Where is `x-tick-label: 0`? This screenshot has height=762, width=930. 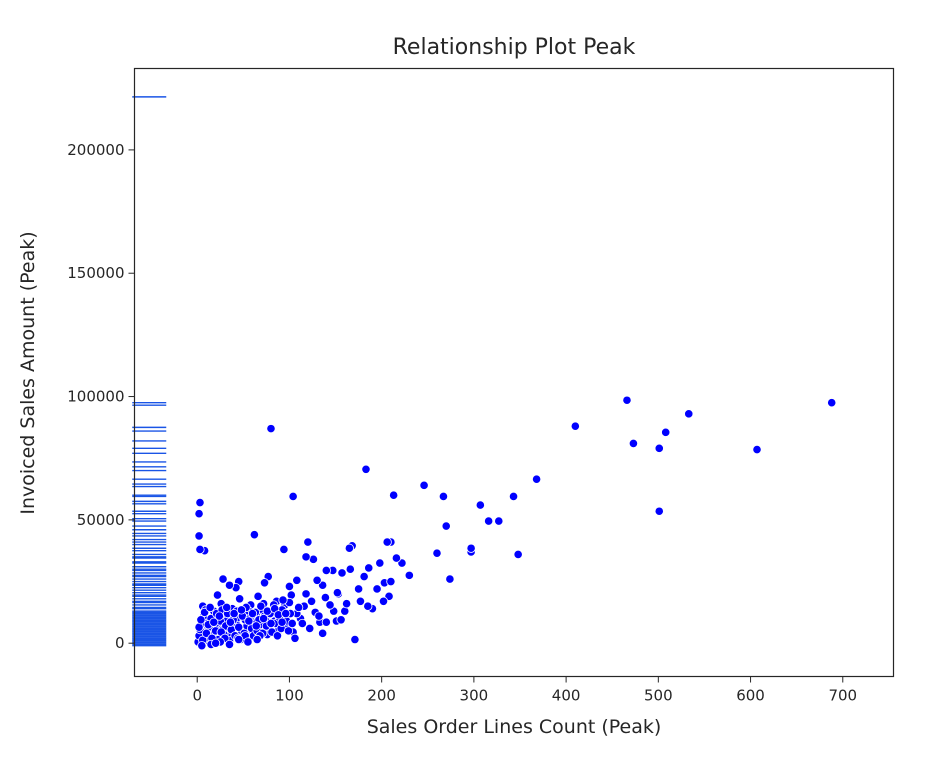
x-tick-label: 0 is located at coordinates (197, 696).